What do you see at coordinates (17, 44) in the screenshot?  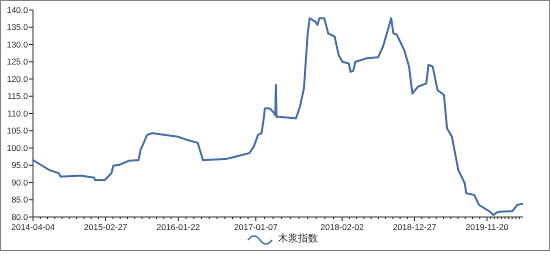 I see `y-tick-label: 130.0` at bounding box center [17, 44].